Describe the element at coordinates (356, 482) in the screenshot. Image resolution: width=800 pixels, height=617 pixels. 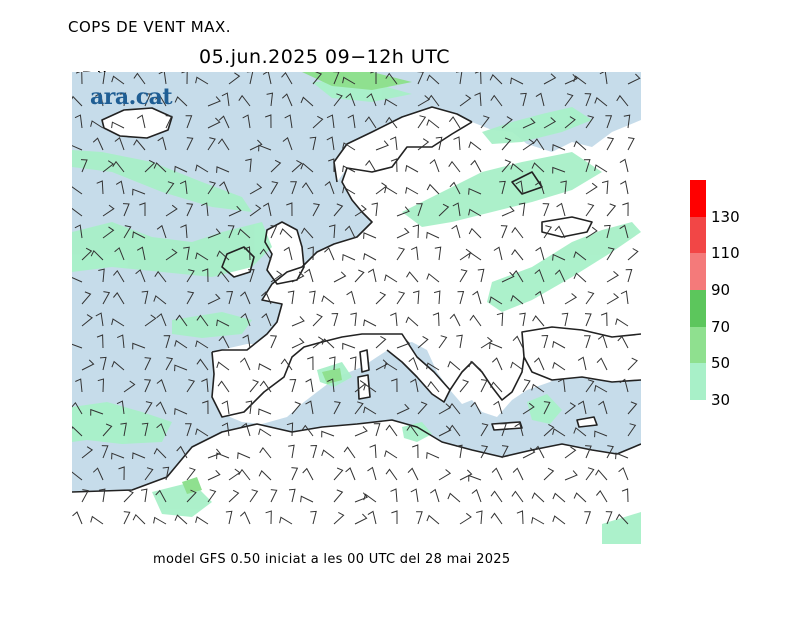
I see `north-africa-land` at that location.